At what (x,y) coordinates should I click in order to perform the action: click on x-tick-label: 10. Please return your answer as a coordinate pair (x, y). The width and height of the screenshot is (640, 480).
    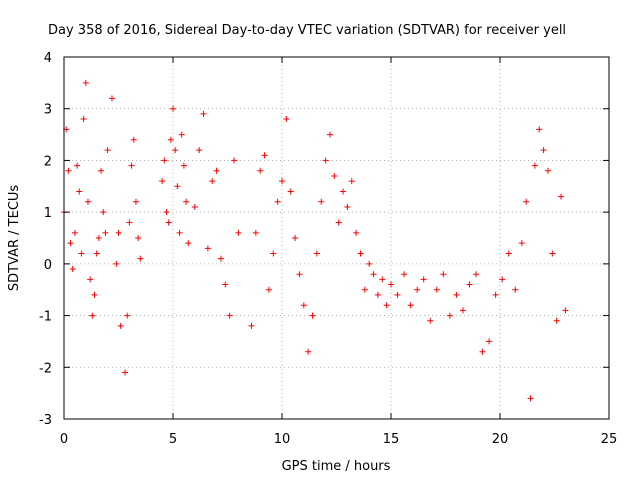
    Looking at the image, I should click on (282, 439).